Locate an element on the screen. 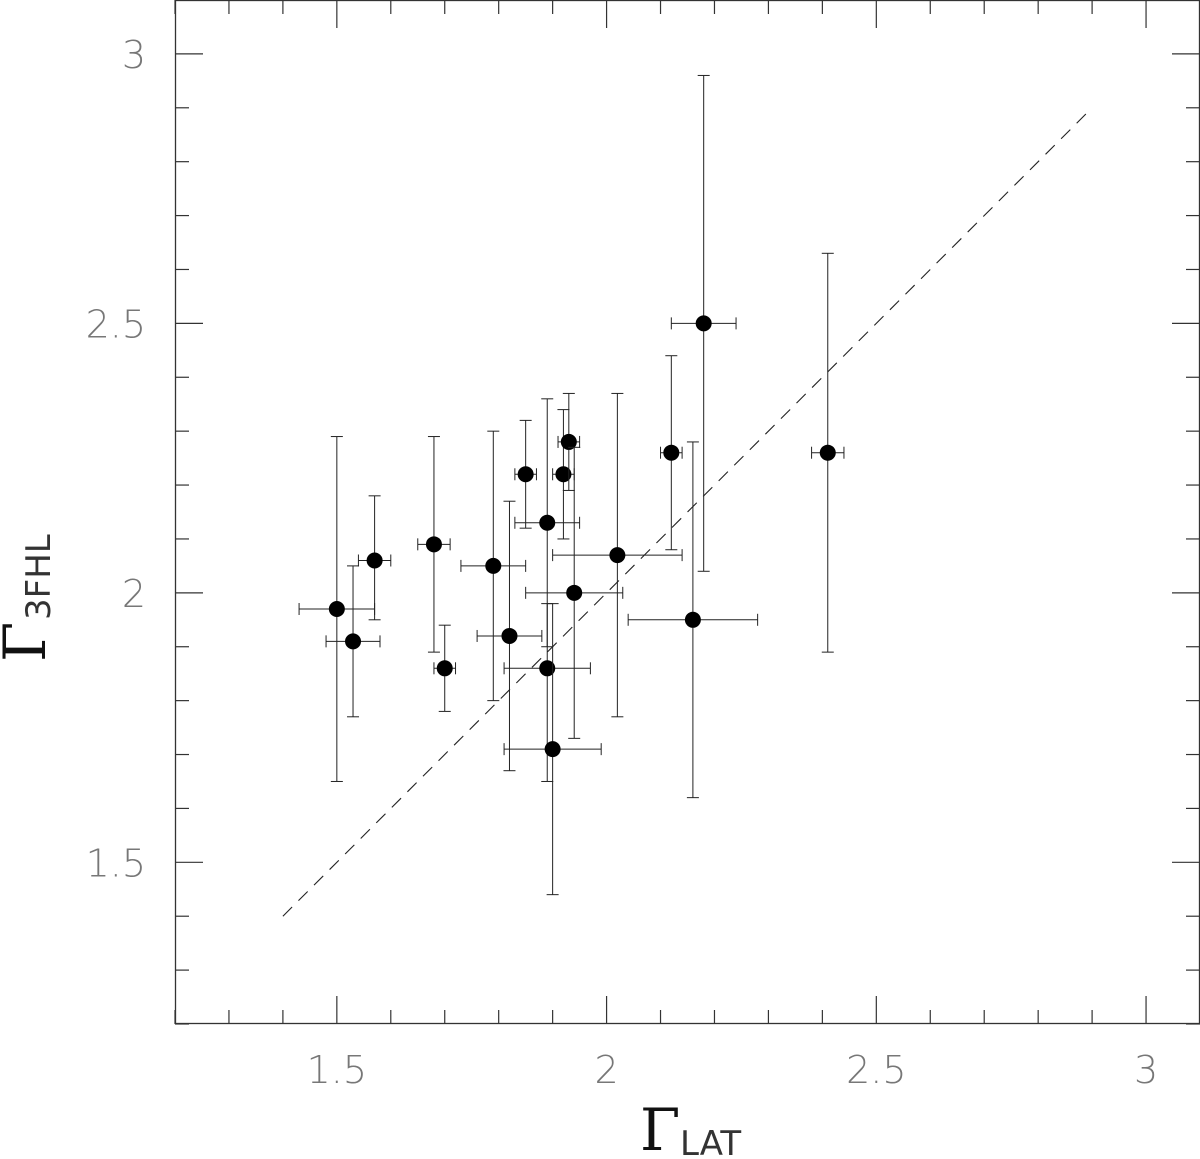 The width and height of the screenshot is (1200, 1159). x-axis-subscript: LAT is located at coordinates (710, 1141).